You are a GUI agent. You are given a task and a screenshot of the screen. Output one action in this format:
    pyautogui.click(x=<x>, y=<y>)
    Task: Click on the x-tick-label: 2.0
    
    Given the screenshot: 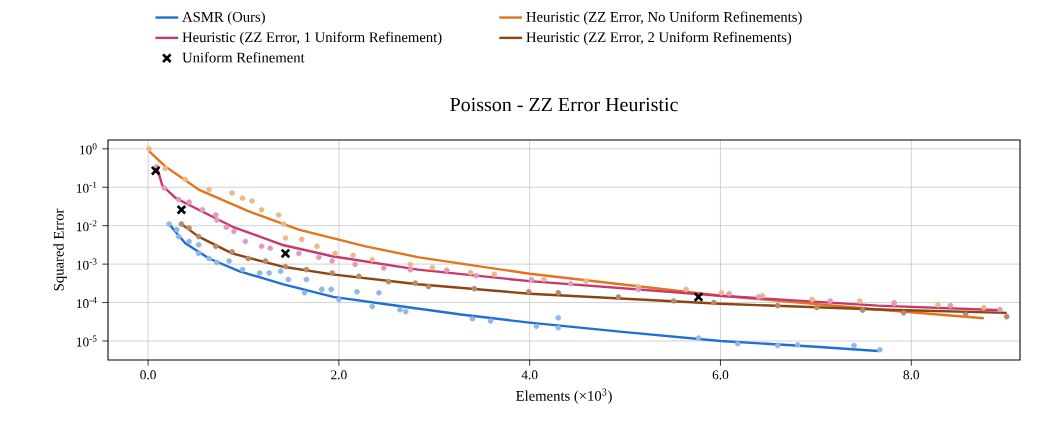 What is the action you would take?
    pyautogui.click(x=339, y=375)
    